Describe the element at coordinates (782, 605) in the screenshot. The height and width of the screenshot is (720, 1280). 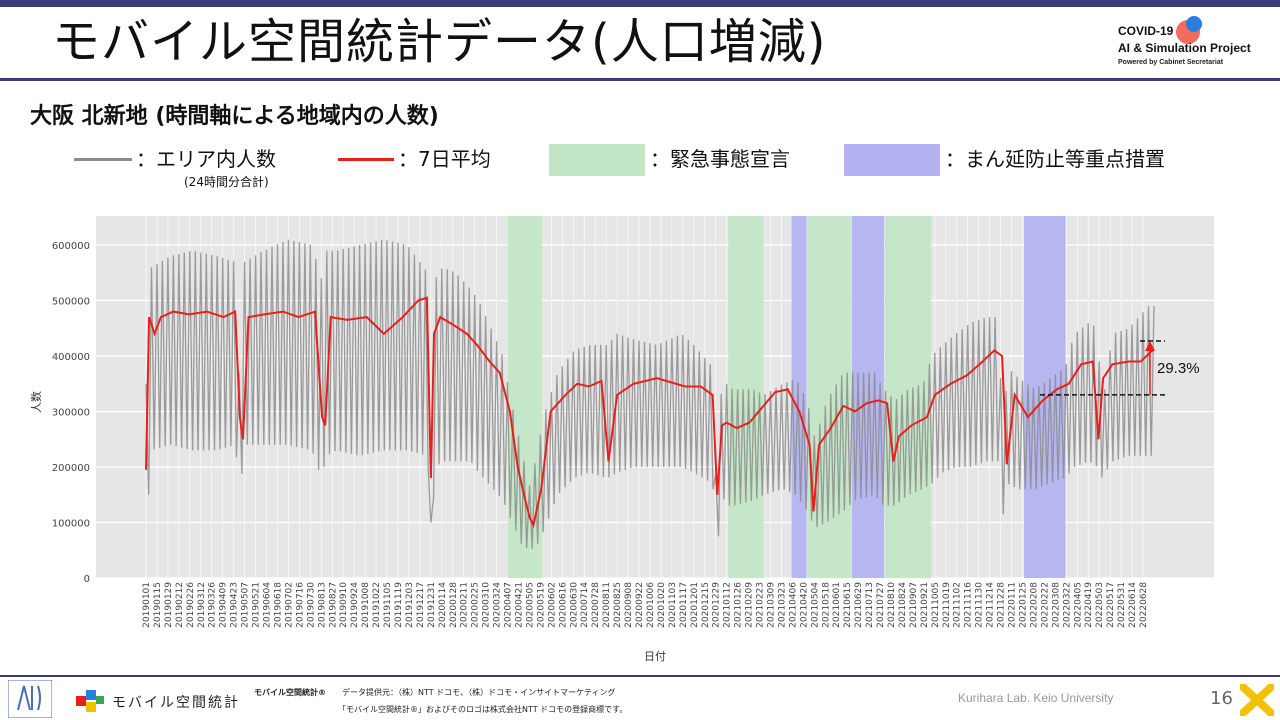
I see `x-tick-label: 20210323` at that location.